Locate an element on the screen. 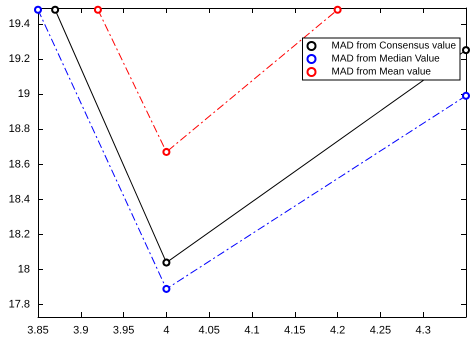 The width and height of the screenshot is (474, 345). legend-label: MAD from Mean value is located at coordinates (382, 72).